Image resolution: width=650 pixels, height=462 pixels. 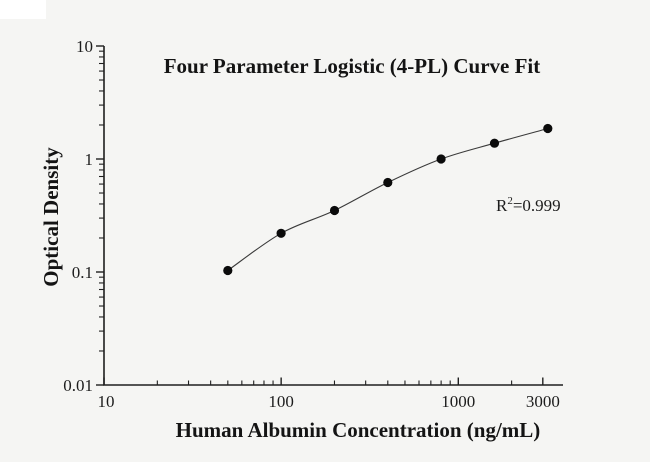 What do you see at coordinates (106, 401) in the screenshot?
I see `x-tick-label: 10` at bounding box center [106, 401].